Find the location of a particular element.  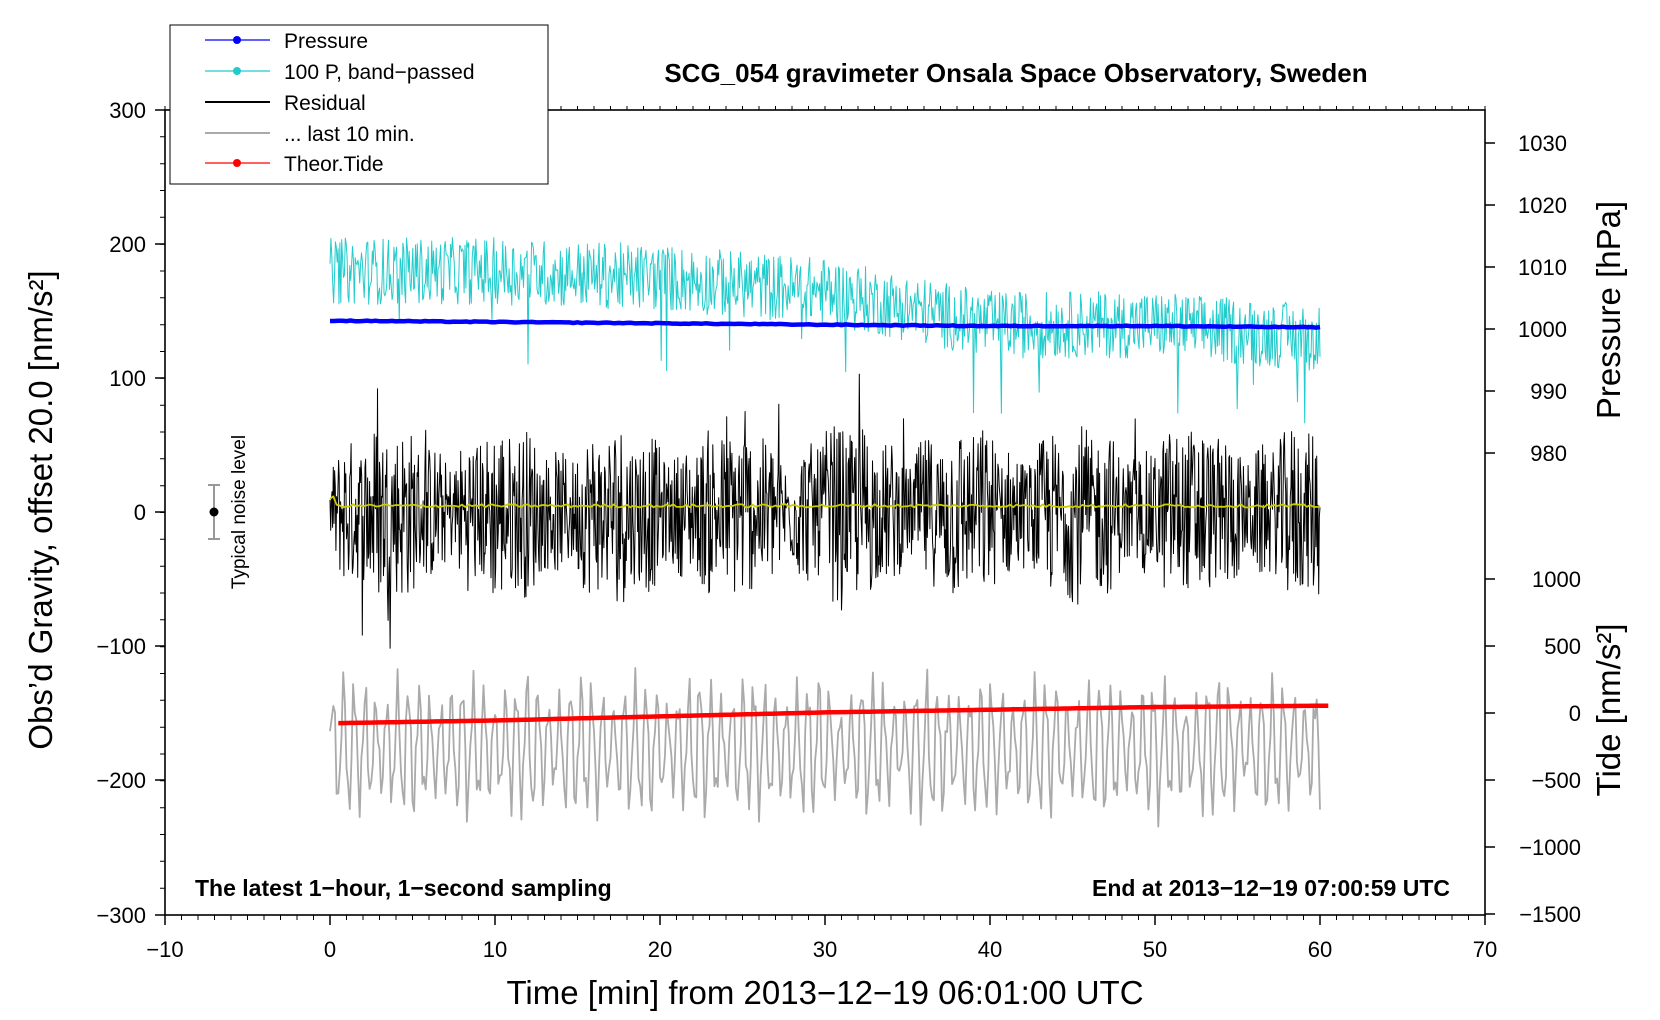

pressure-tick-label: 1000 is located at coordinates (1542, 329).